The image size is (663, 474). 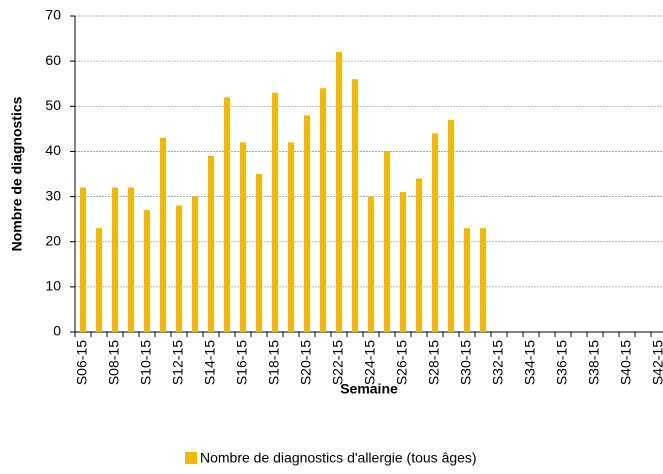 I want to click on y-tick-label: 20, so click(x=53, y=240).